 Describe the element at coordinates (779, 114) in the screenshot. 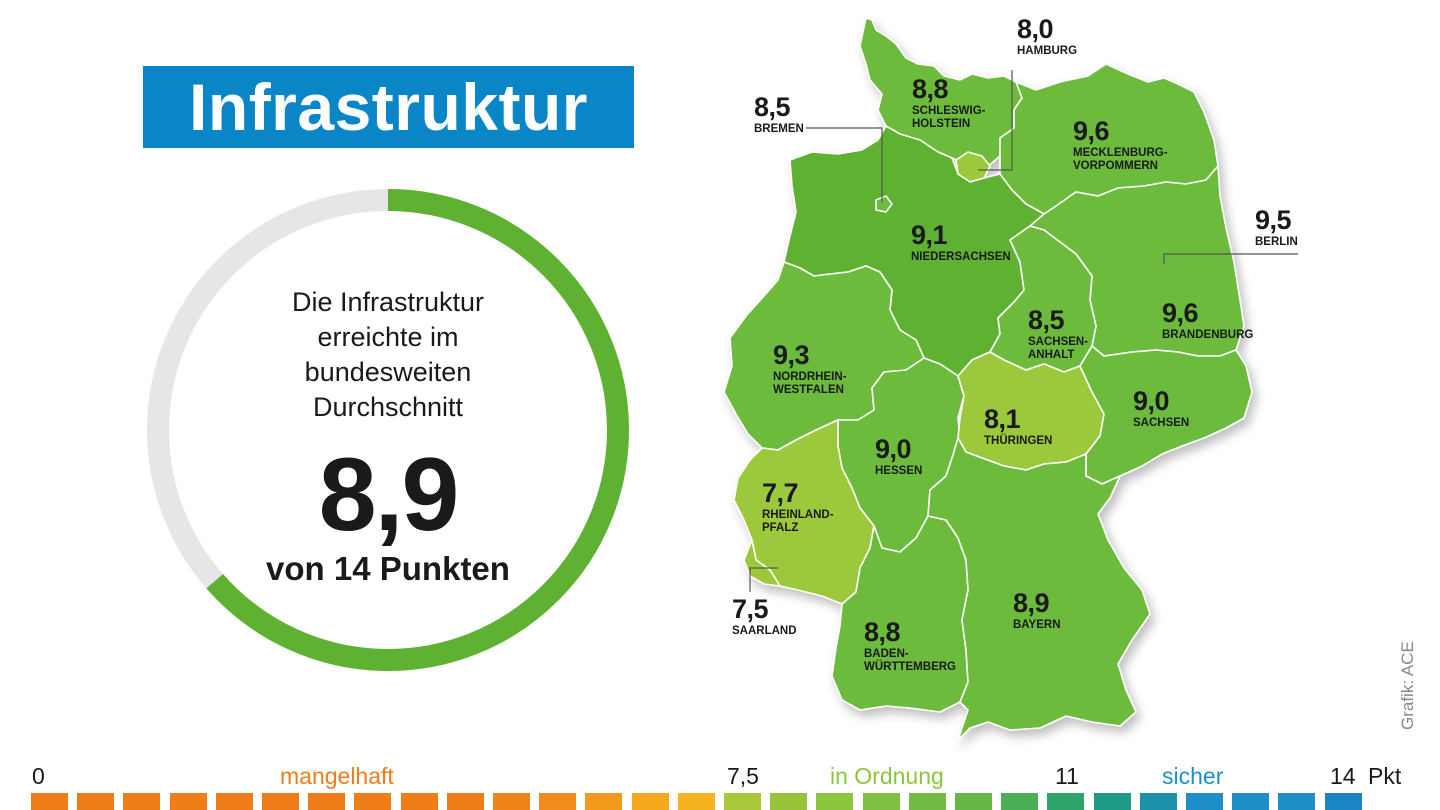

I see `label-bremen: 8,5 BREMEN` at that location.